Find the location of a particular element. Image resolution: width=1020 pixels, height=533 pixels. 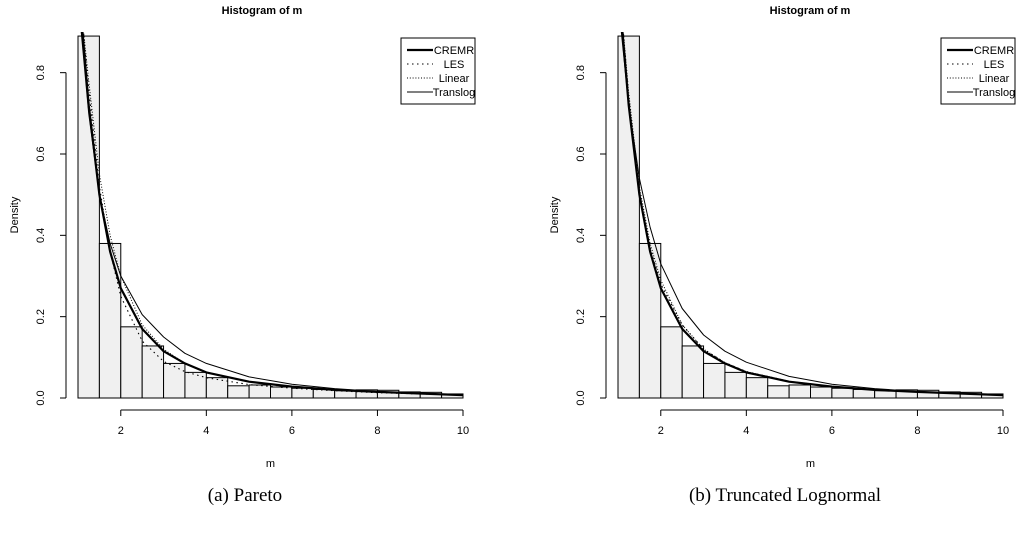

caption-pareto: (a) Pareto is located at coordinates (245, 495).